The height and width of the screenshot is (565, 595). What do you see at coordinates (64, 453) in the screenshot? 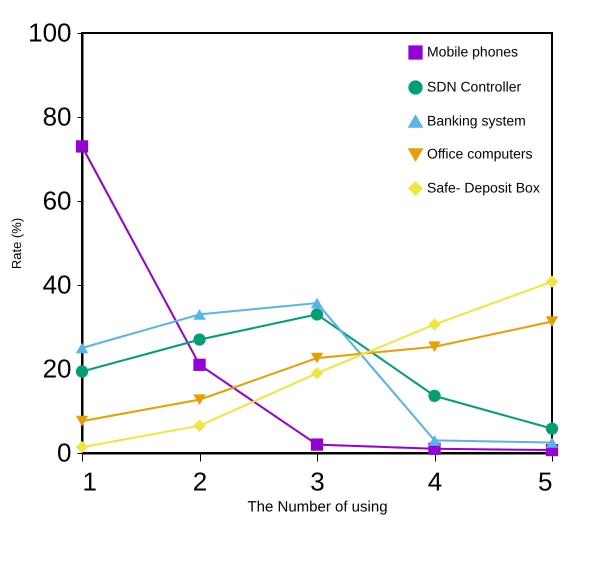
I see `y-tick-label: 0` at bounding box center [64, 453].